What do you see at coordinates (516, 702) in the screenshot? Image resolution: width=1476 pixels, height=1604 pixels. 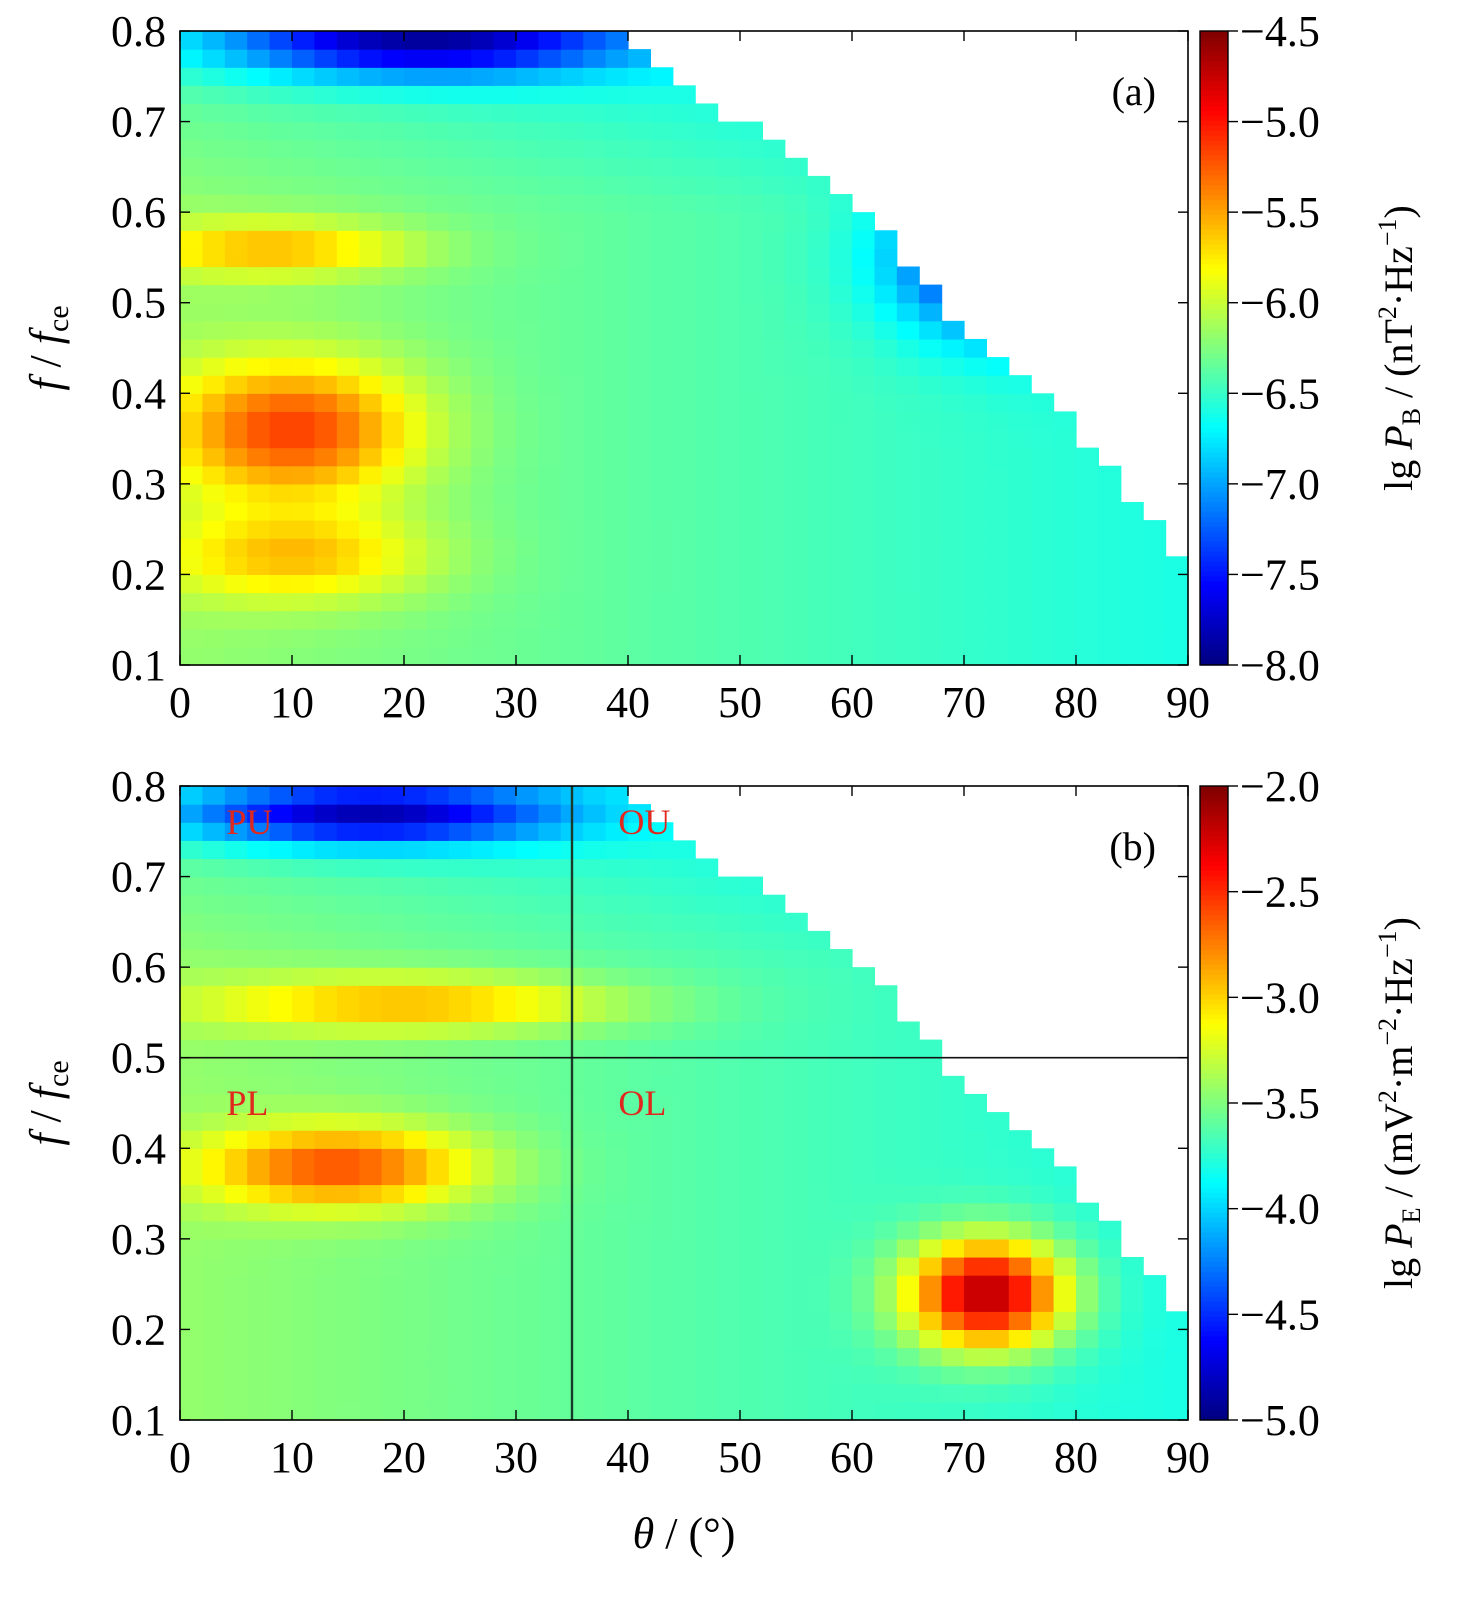 I see `x-tick-label: 30` at bounding box center [516, 702].